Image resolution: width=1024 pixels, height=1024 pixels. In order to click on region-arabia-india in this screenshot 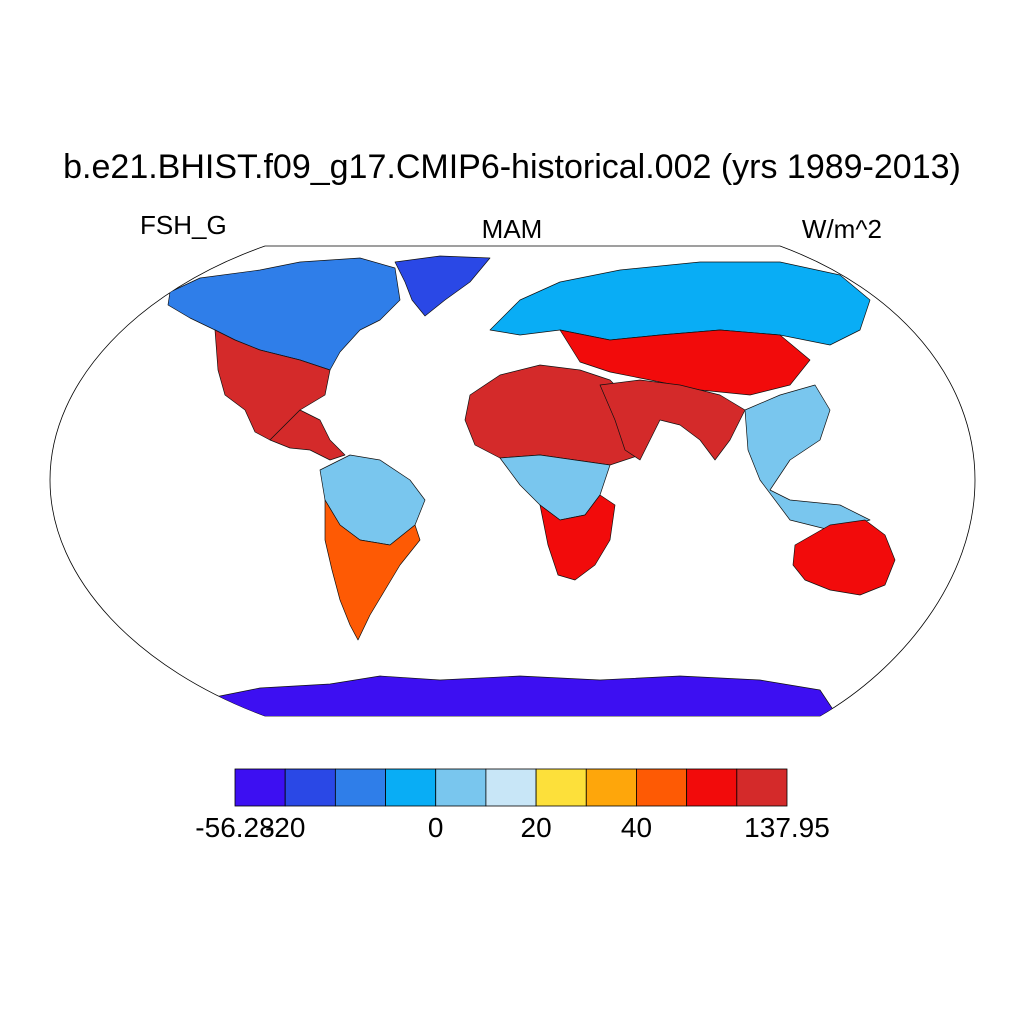, I will do `click(672, 420)`.